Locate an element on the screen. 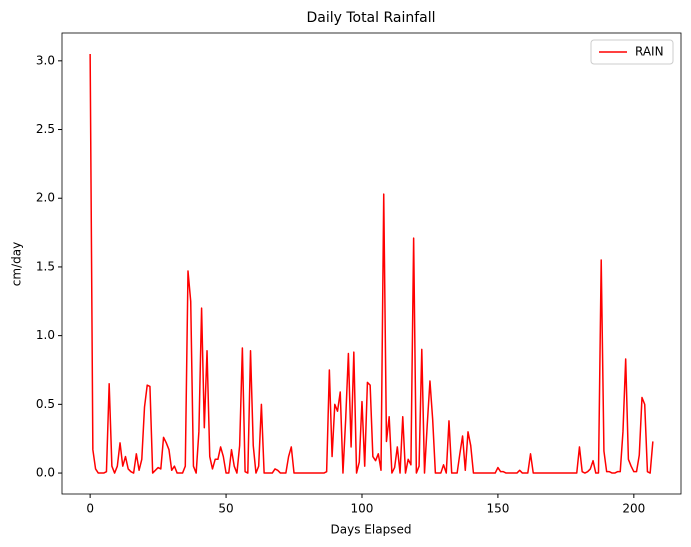 The width and height of the screenshot is (691, 547). legend-box is located at coordinates (632, 52).